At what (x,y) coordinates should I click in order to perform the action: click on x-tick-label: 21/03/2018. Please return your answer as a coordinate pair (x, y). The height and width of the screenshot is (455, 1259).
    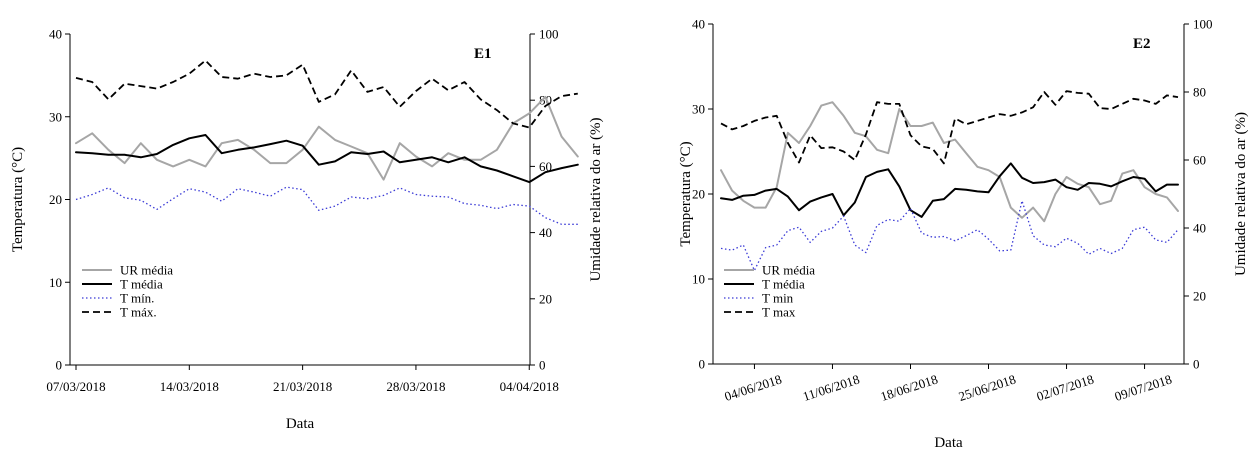
    Looking at the image, I should click on (302, 386).